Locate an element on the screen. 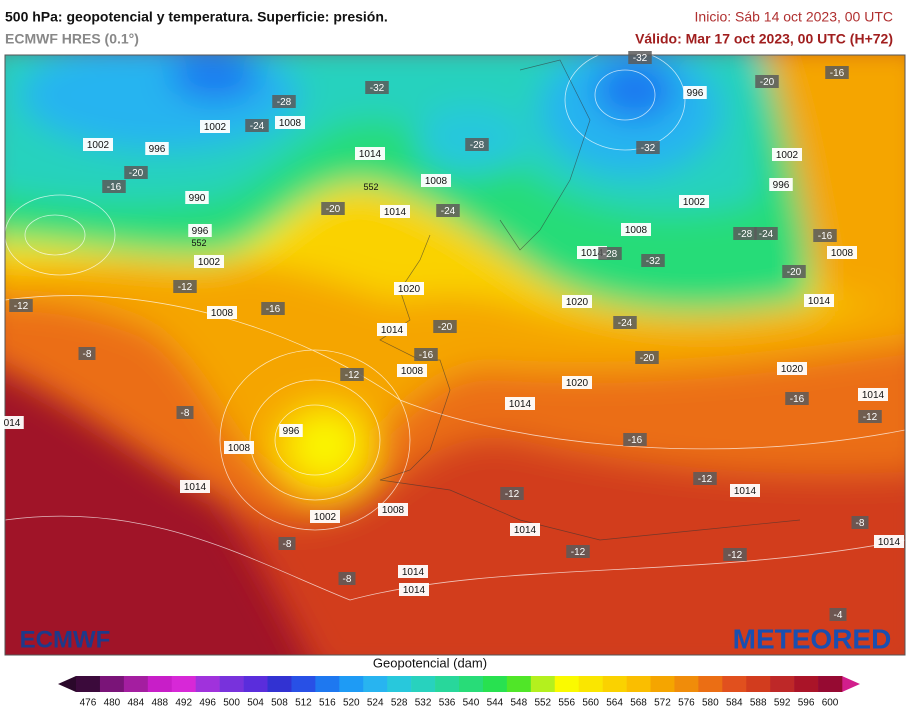 Image resolution: width=910 pixels, height=710 pixels. temp-label: -8 is located at coordinates (287, 544).